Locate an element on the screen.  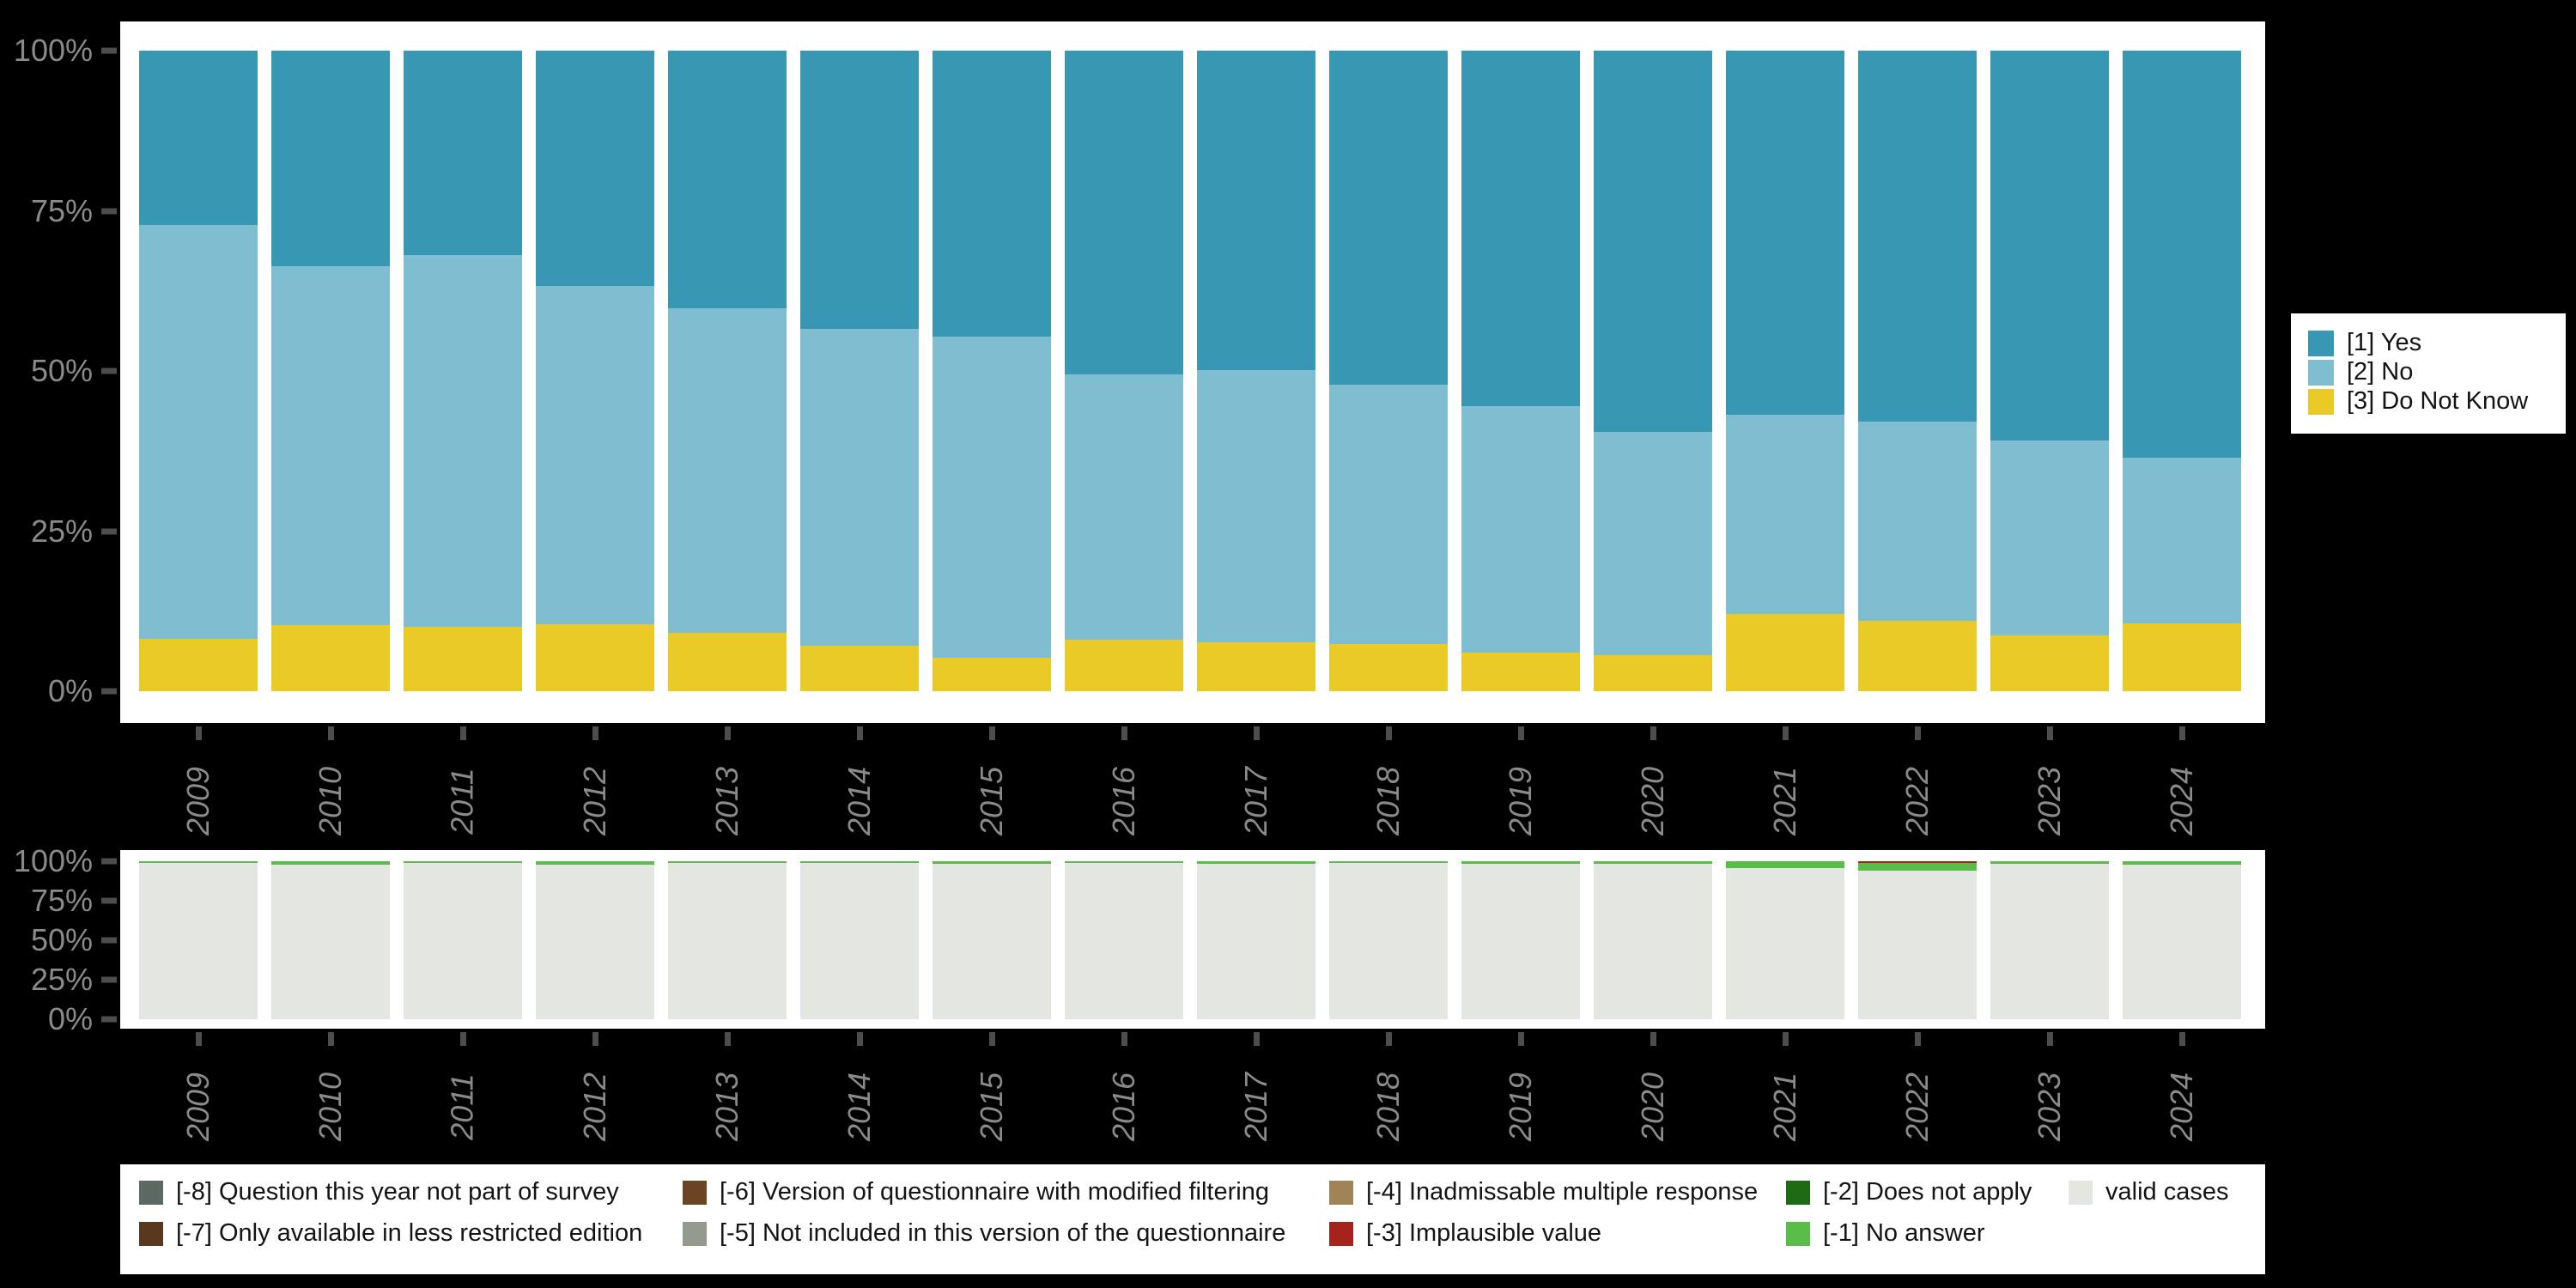
x-tick-label: 2010 is located at coordinates (330, 1107).